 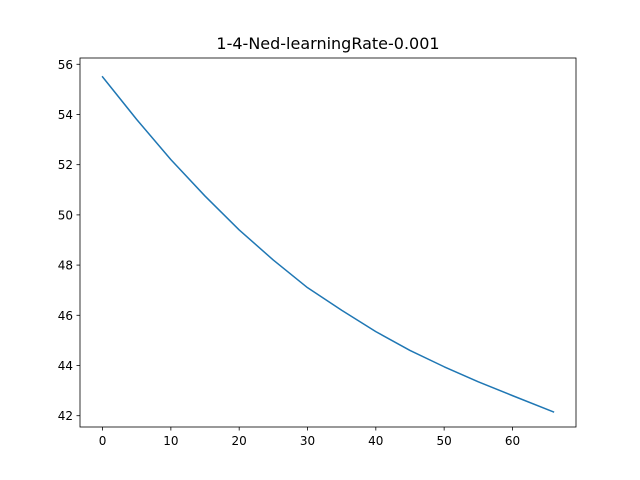 What do you see at coordinates (512, 441) in the screenshot?
I see `x-tick-label: 60` at bounding box center [512, 441].